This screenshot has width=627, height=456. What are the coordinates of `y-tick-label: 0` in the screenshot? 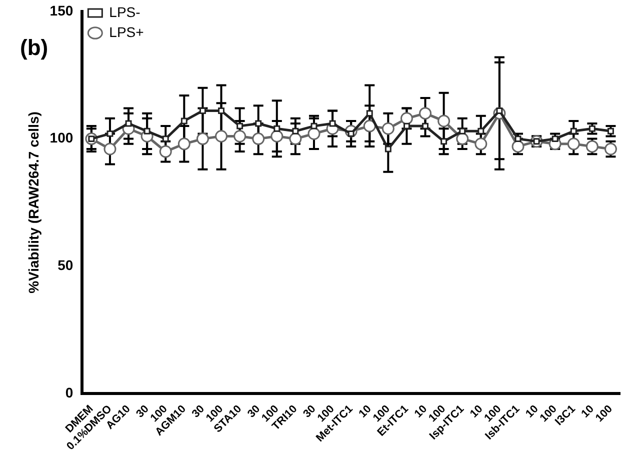 It's located at (69, 392).